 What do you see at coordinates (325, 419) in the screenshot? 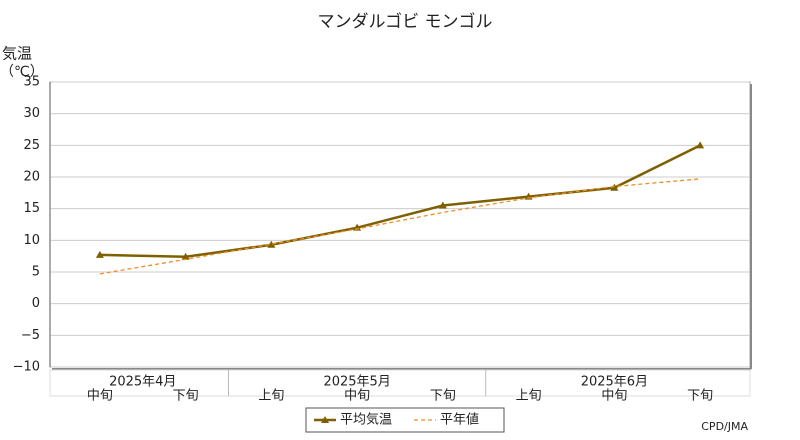
I see `legend-marker` at bounding box center [325, 419].